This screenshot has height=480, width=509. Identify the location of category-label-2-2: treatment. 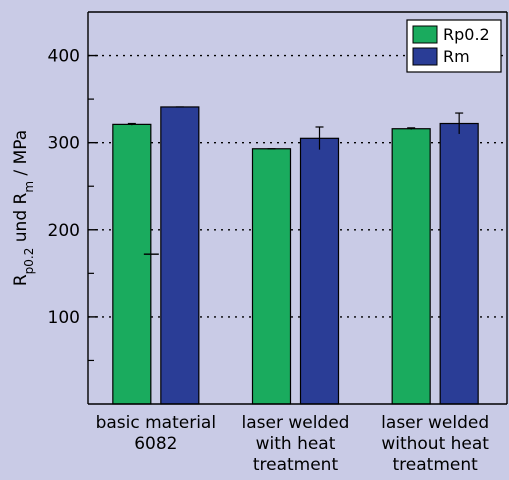
(436, 465).